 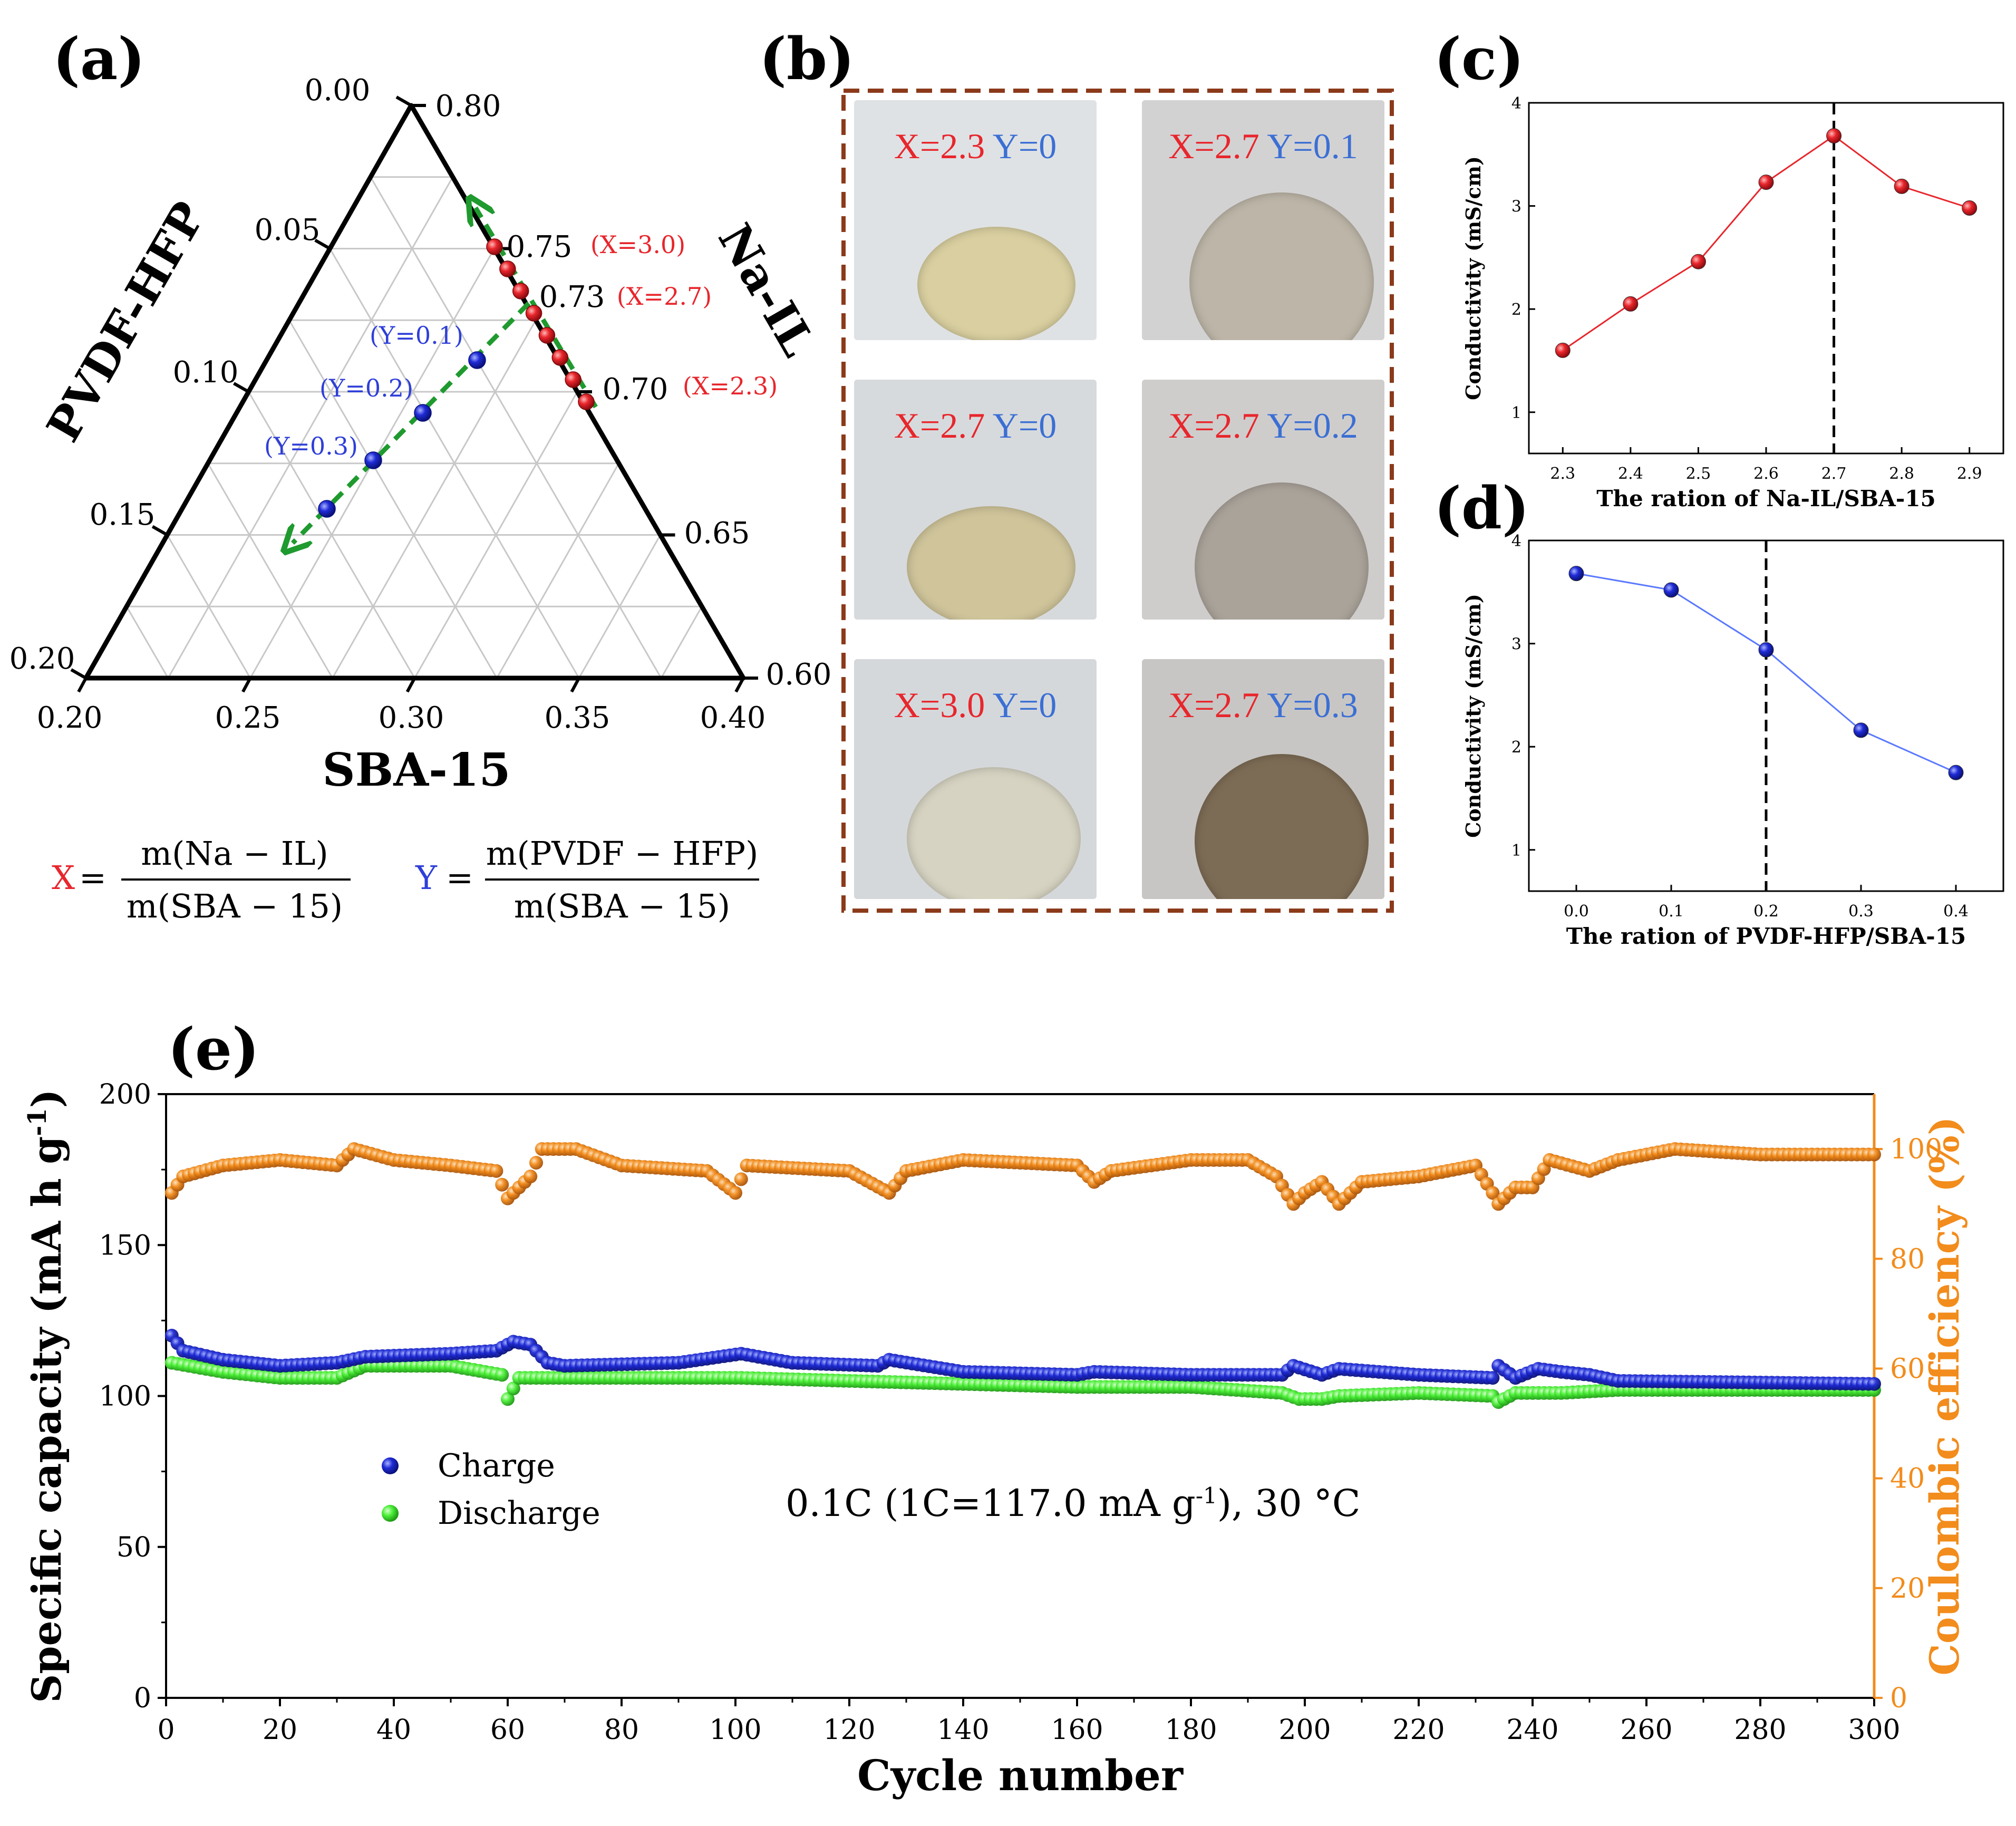 I want to click on ternary-right-tick-0: 0.80, so click(x=468, y=106).